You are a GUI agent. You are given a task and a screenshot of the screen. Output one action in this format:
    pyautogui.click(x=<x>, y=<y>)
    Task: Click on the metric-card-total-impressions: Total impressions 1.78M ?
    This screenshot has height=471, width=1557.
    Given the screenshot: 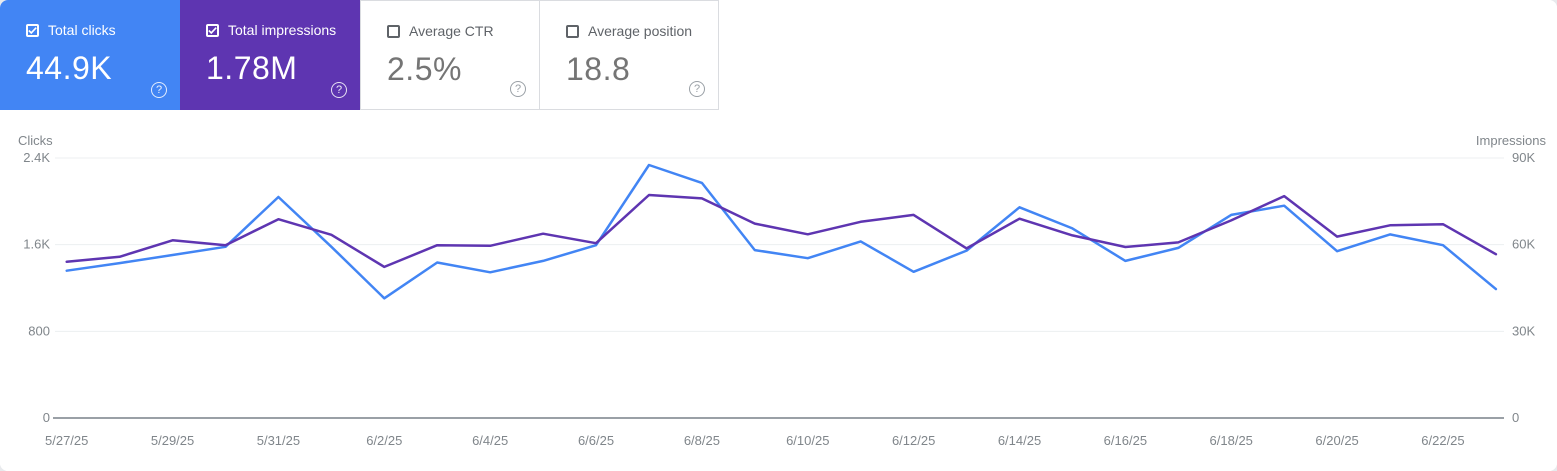 What is the action you would take?
    pyautogui.click(x=270, y=55)
    